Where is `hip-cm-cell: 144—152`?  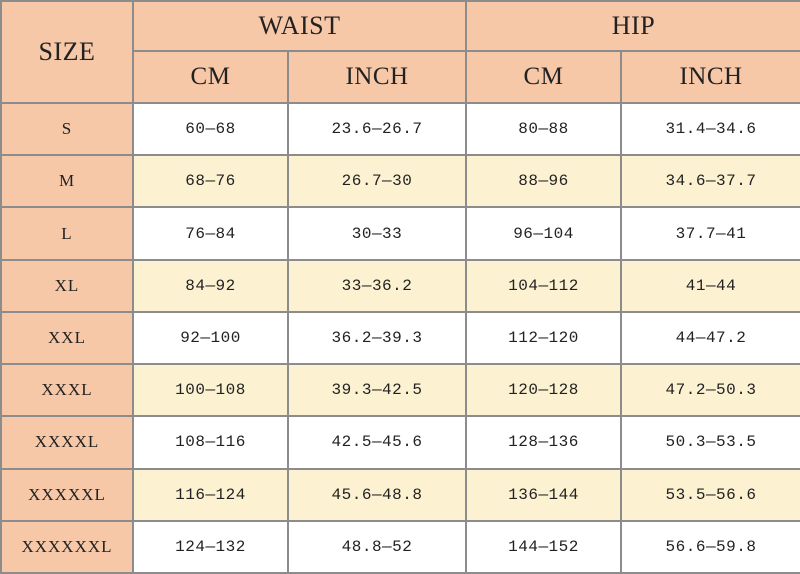
hip-cm-cell: 144—152 is located at coordinates (543, 546).